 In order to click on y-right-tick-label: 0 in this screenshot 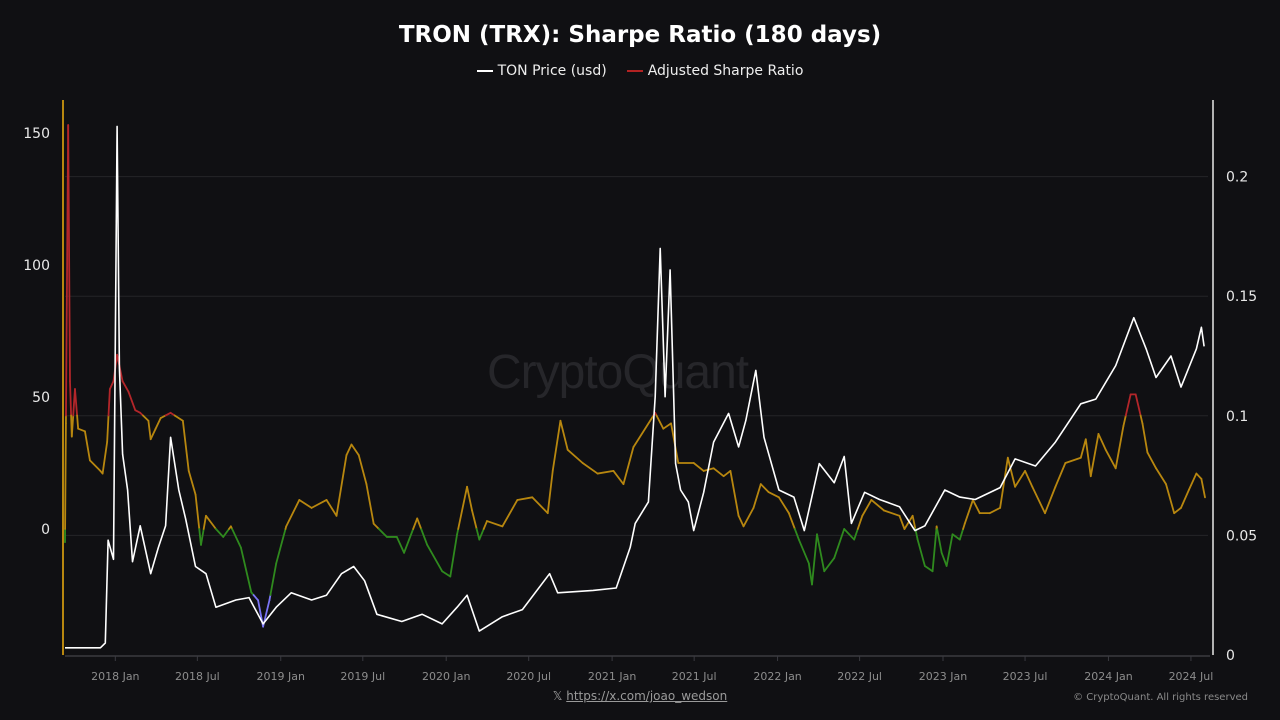, I will do `click(1230, 656)`.